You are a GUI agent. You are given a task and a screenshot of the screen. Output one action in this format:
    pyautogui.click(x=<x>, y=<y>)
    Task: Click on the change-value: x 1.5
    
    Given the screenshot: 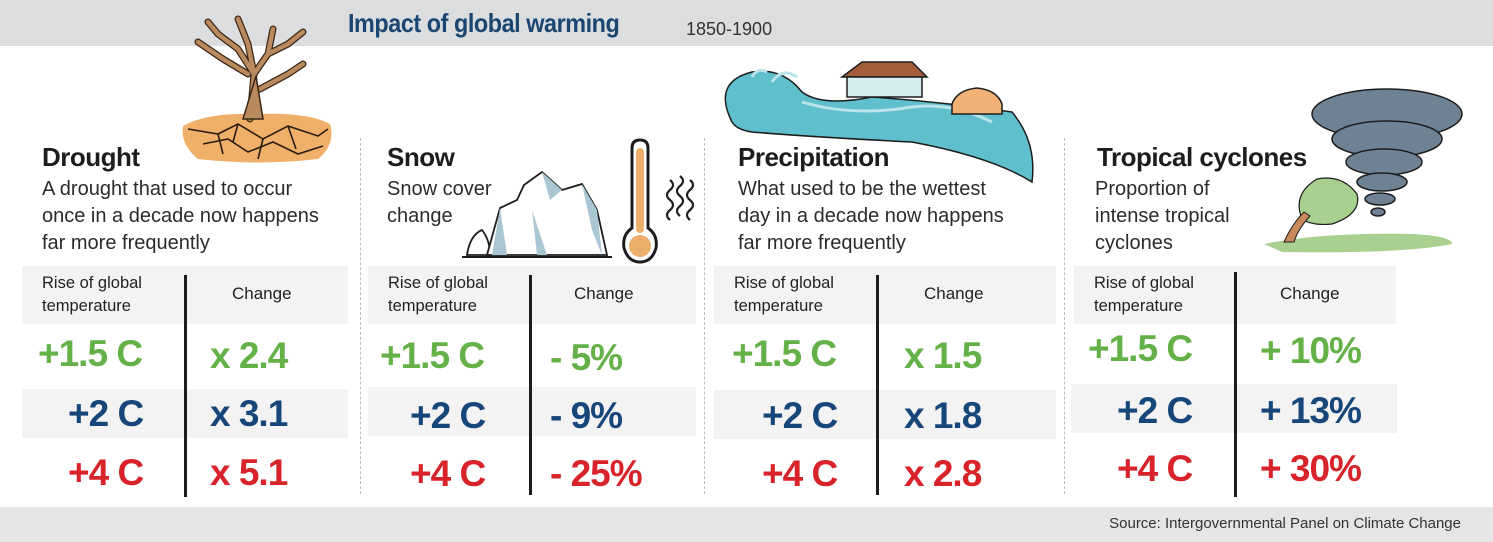 What is the action you would take?
    pyautogui.click(x=943, y=355)
    